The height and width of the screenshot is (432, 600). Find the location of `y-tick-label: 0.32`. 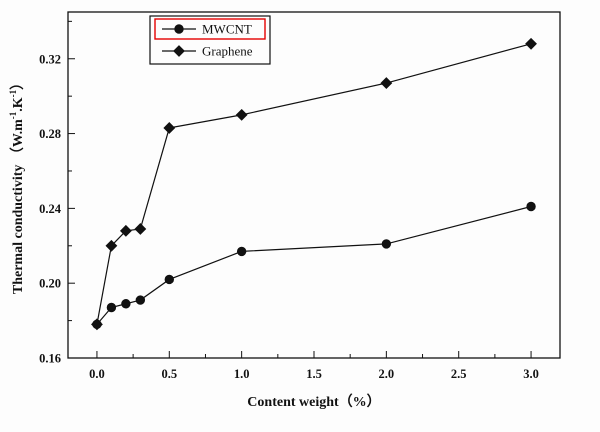

y-tick-label: 0.32 is located at coordinates (50, 59).